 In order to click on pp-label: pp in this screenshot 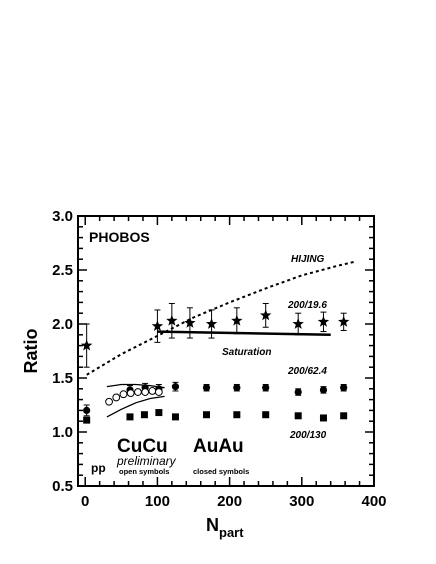, I will do `click(98, 468)`.